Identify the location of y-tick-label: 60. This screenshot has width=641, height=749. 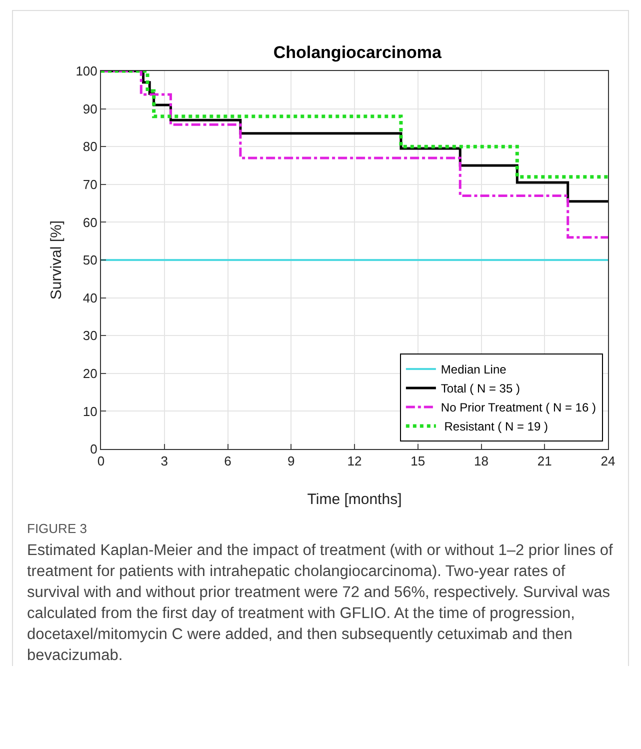
(90, 222).